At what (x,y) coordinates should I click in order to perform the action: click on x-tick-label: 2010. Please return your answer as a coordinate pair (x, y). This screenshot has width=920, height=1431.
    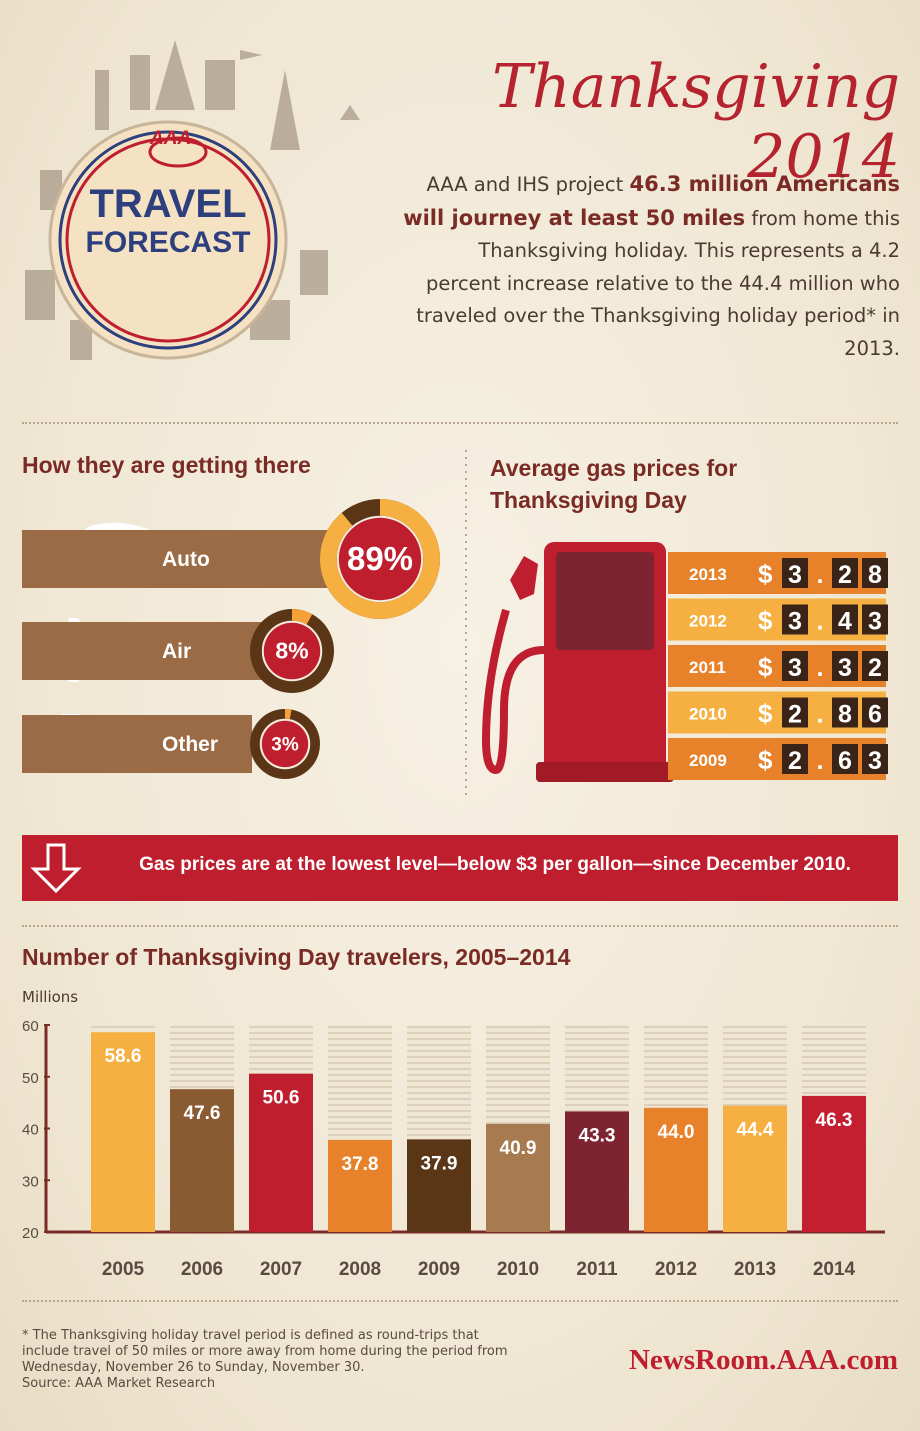
    Looking at the image, I should click on (518, 1269).